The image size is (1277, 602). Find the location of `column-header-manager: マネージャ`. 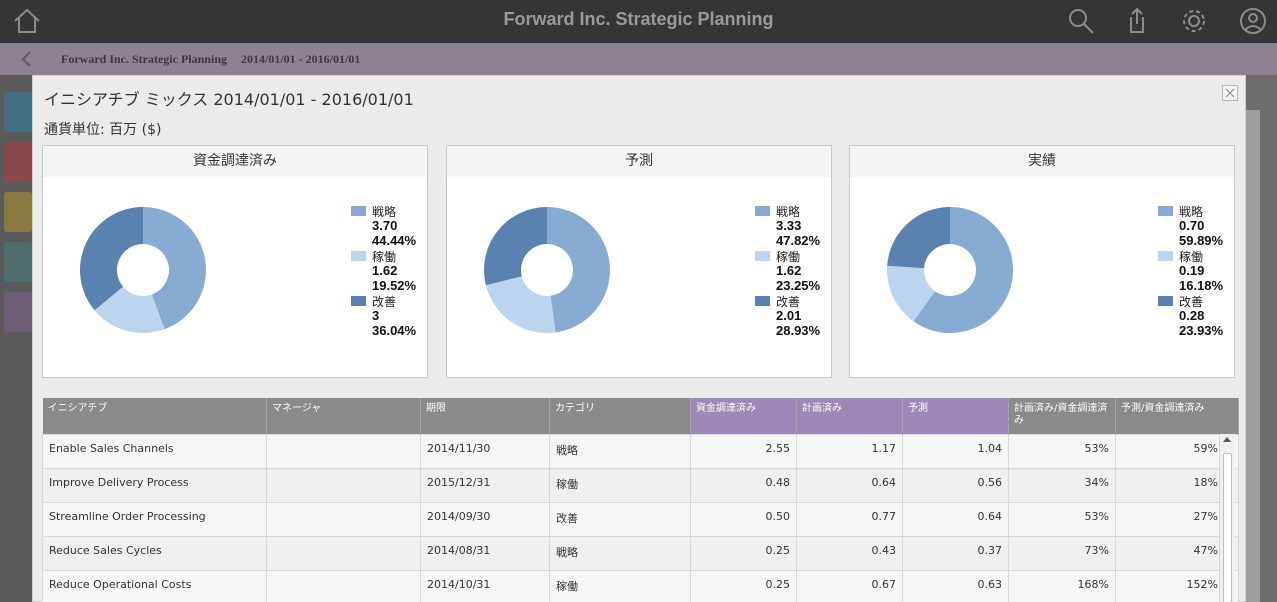

column-header-manager: マネージャ is located at coordinates (343, 416).